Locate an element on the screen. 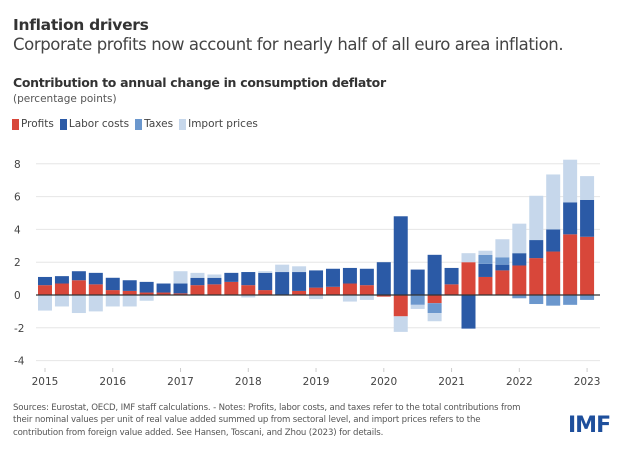 This screenshot has height=450, width=624. y-tick-label: 4 is located at coordinates (17, 230).